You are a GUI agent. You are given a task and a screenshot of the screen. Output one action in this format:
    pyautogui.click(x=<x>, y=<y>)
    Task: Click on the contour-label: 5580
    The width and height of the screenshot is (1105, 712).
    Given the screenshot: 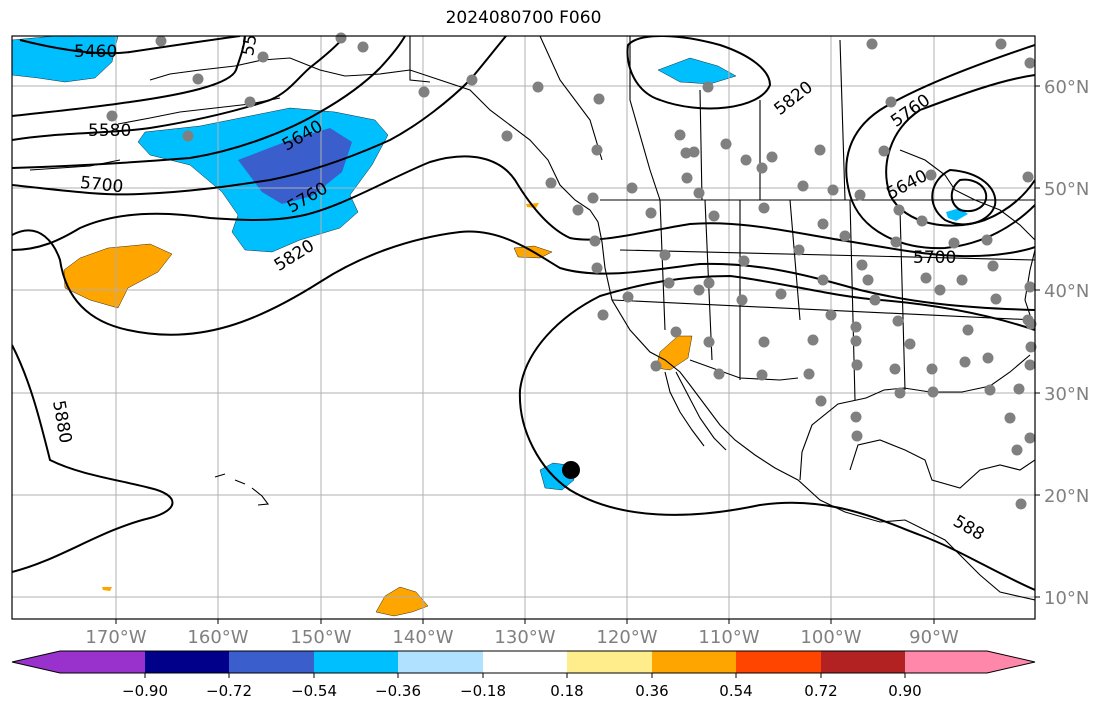 What is the action you would take?
    pyautogui.click(x=109, y=131)
    